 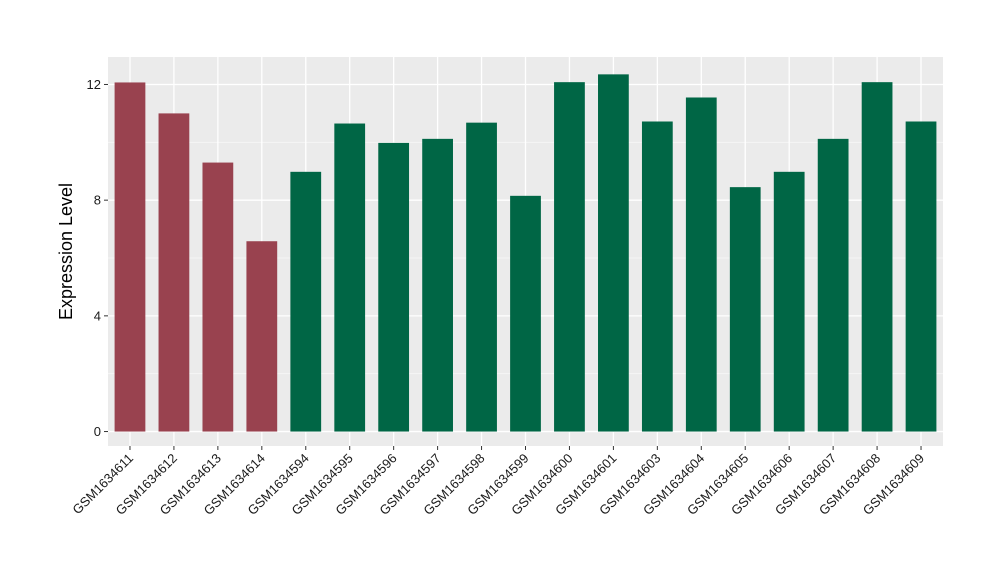 What do you see at coordinates (306, 301) in the screenshot?
I see `bar-GSM1634594` at bounding box center [306, 301].